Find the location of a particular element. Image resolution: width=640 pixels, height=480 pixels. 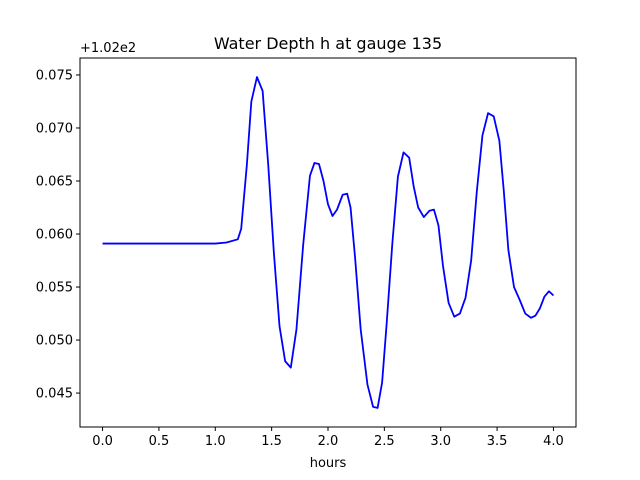

x-tick-label: 0.5 is located at coordinates (159, 441).